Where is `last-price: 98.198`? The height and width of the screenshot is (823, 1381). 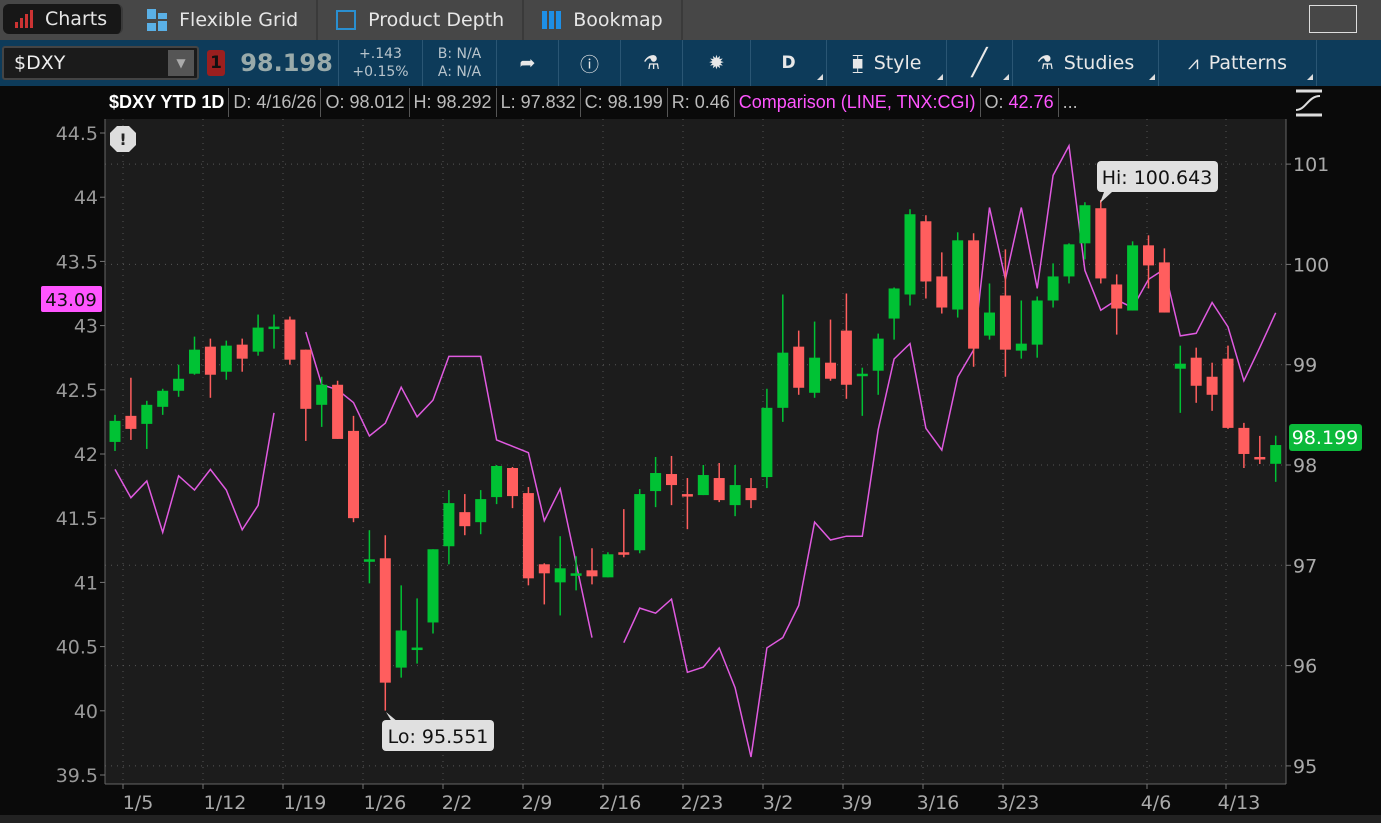
last-price: 98.198 is located at coordinates (287, 63).